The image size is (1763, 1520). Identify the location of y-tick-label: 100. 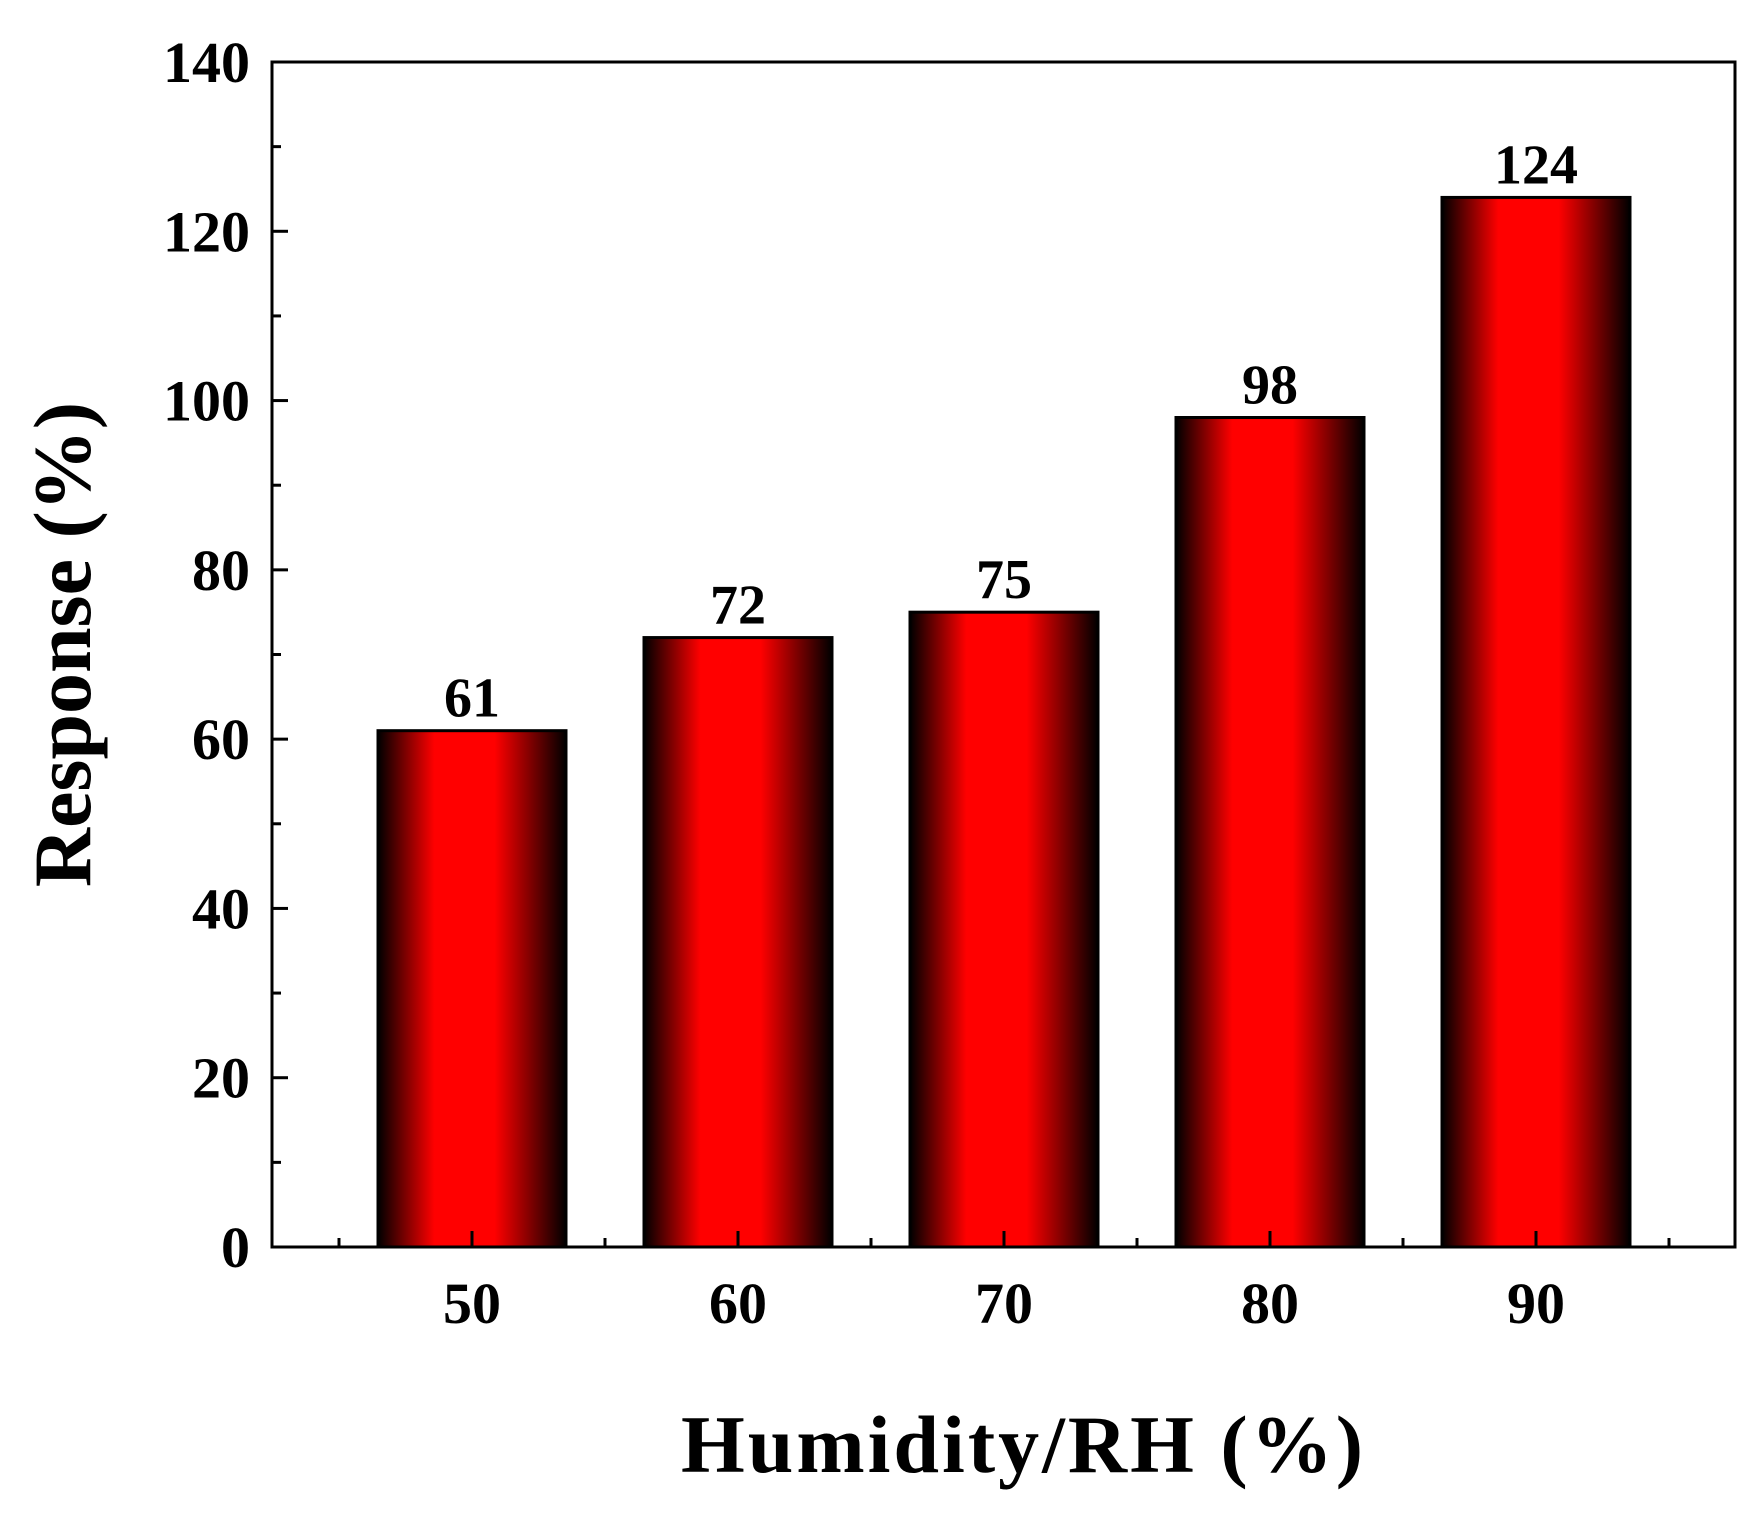
(206, 401).